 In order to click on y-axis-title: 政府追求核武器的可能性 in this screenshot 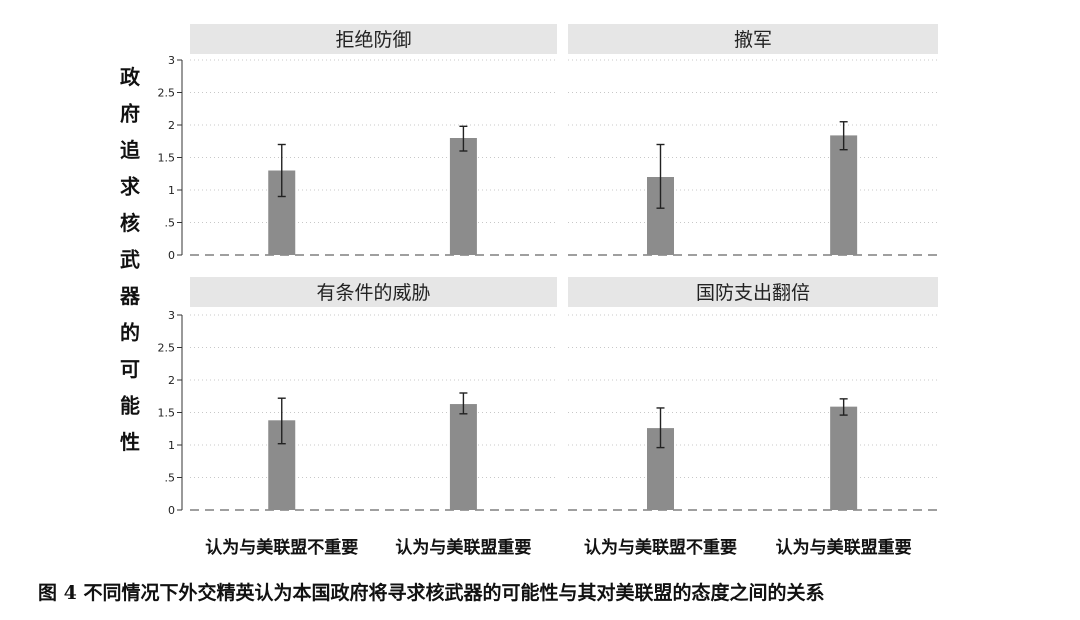, I will do `click(130, 259)`.